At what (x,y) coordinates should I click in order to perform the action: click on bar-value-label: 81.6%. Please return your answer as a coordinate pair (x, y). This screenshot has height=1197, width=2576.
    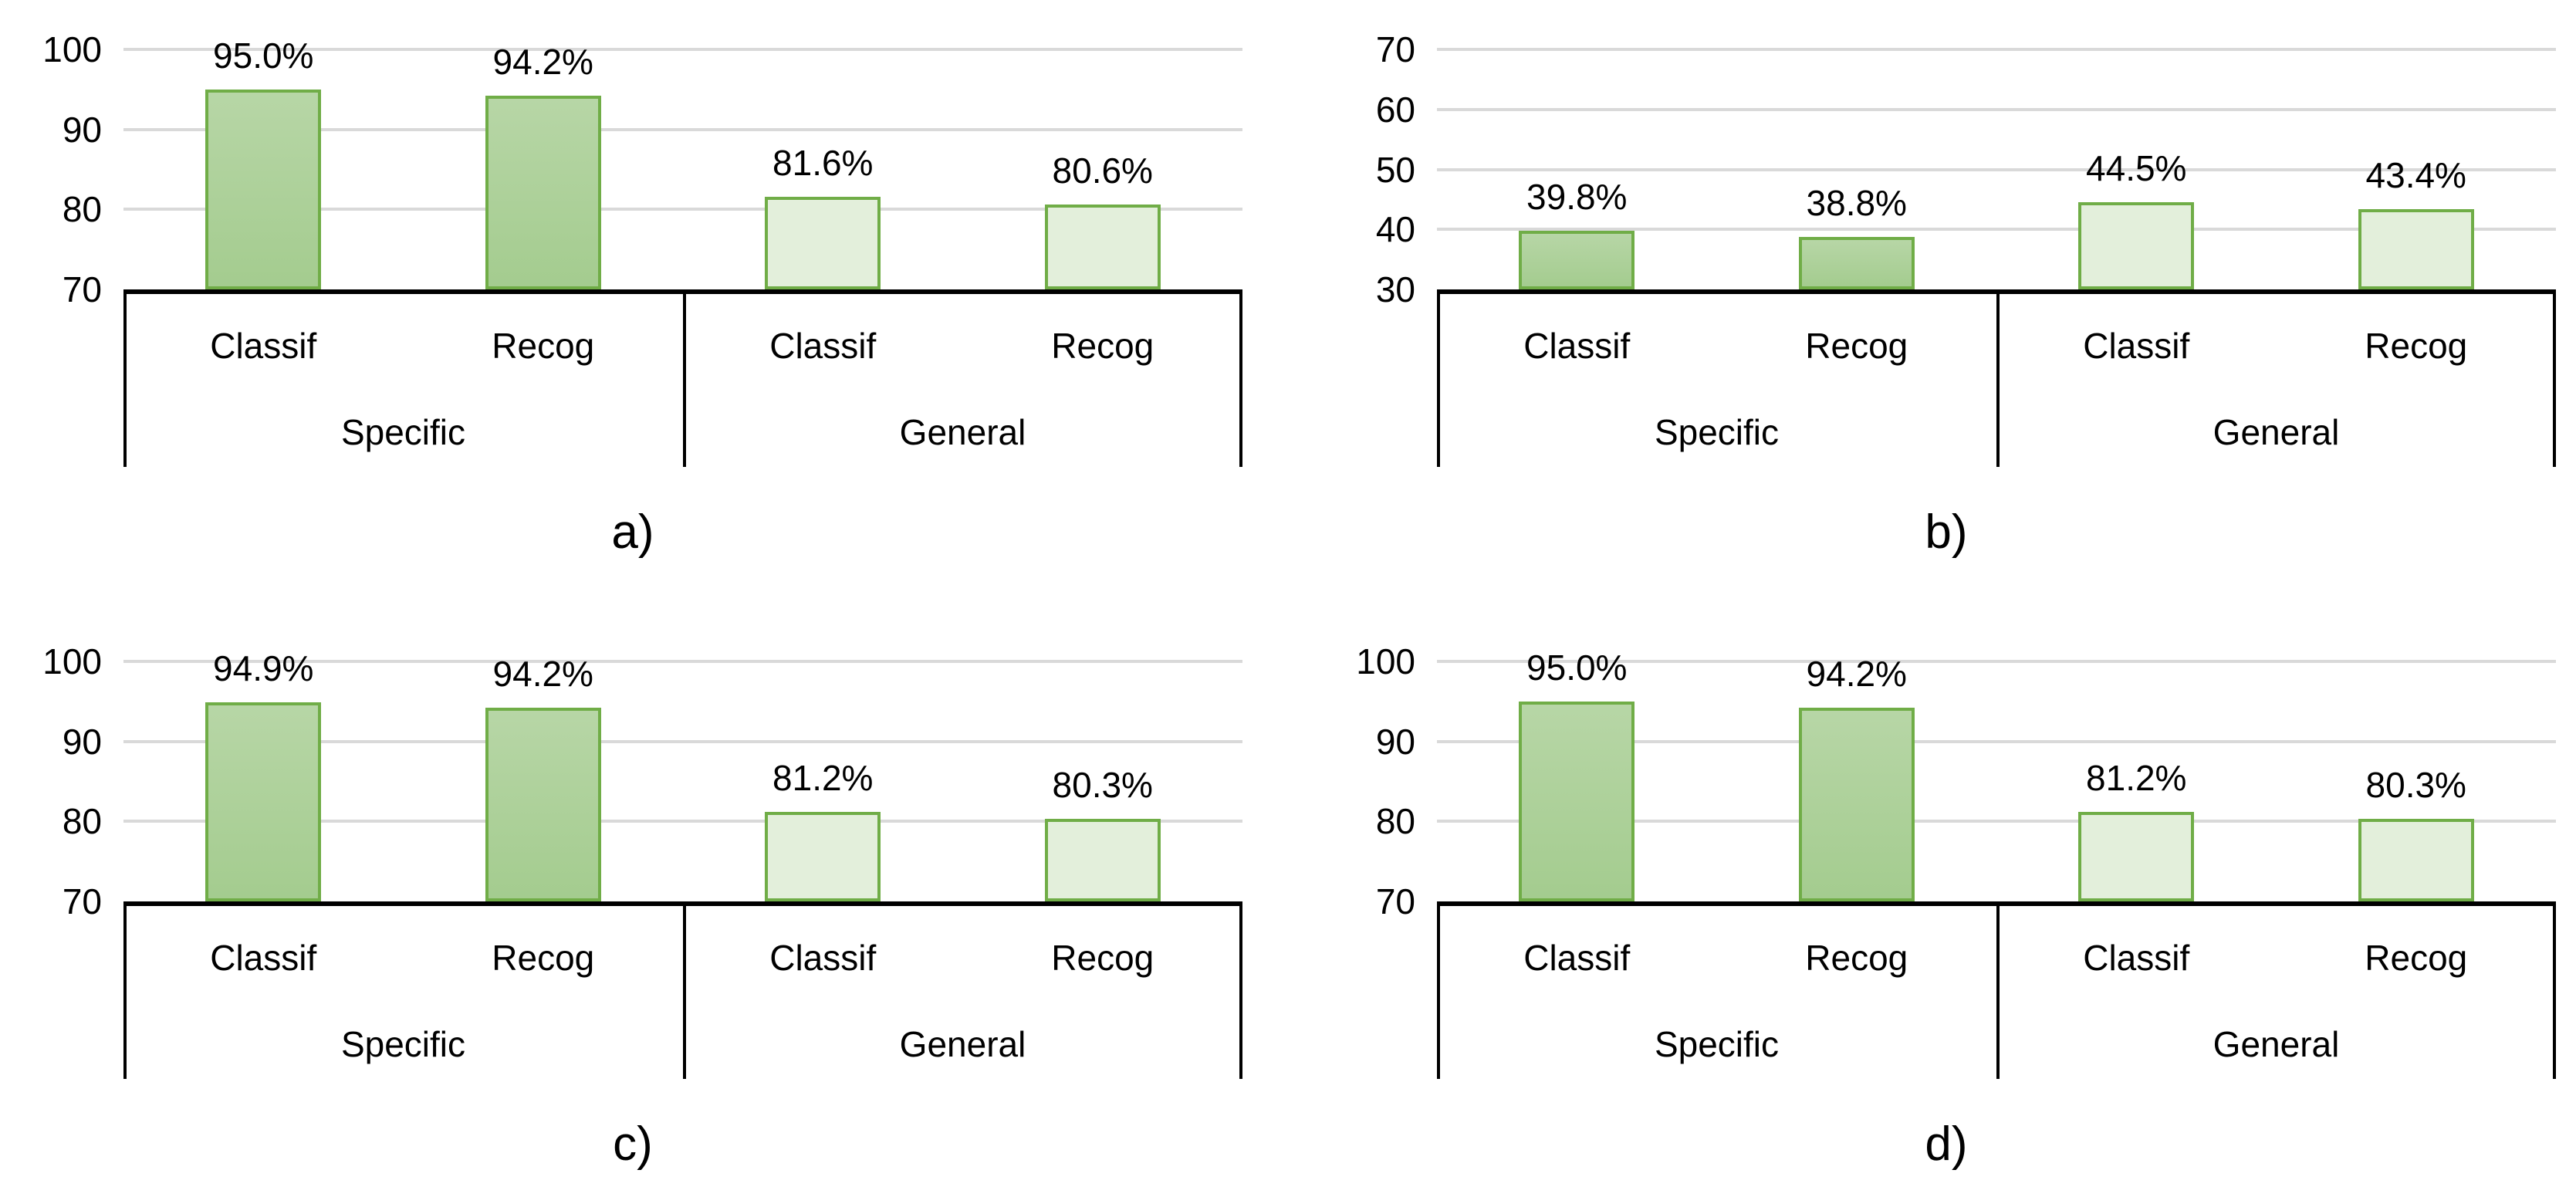
    Looking at the image, I should click on (823, 162).